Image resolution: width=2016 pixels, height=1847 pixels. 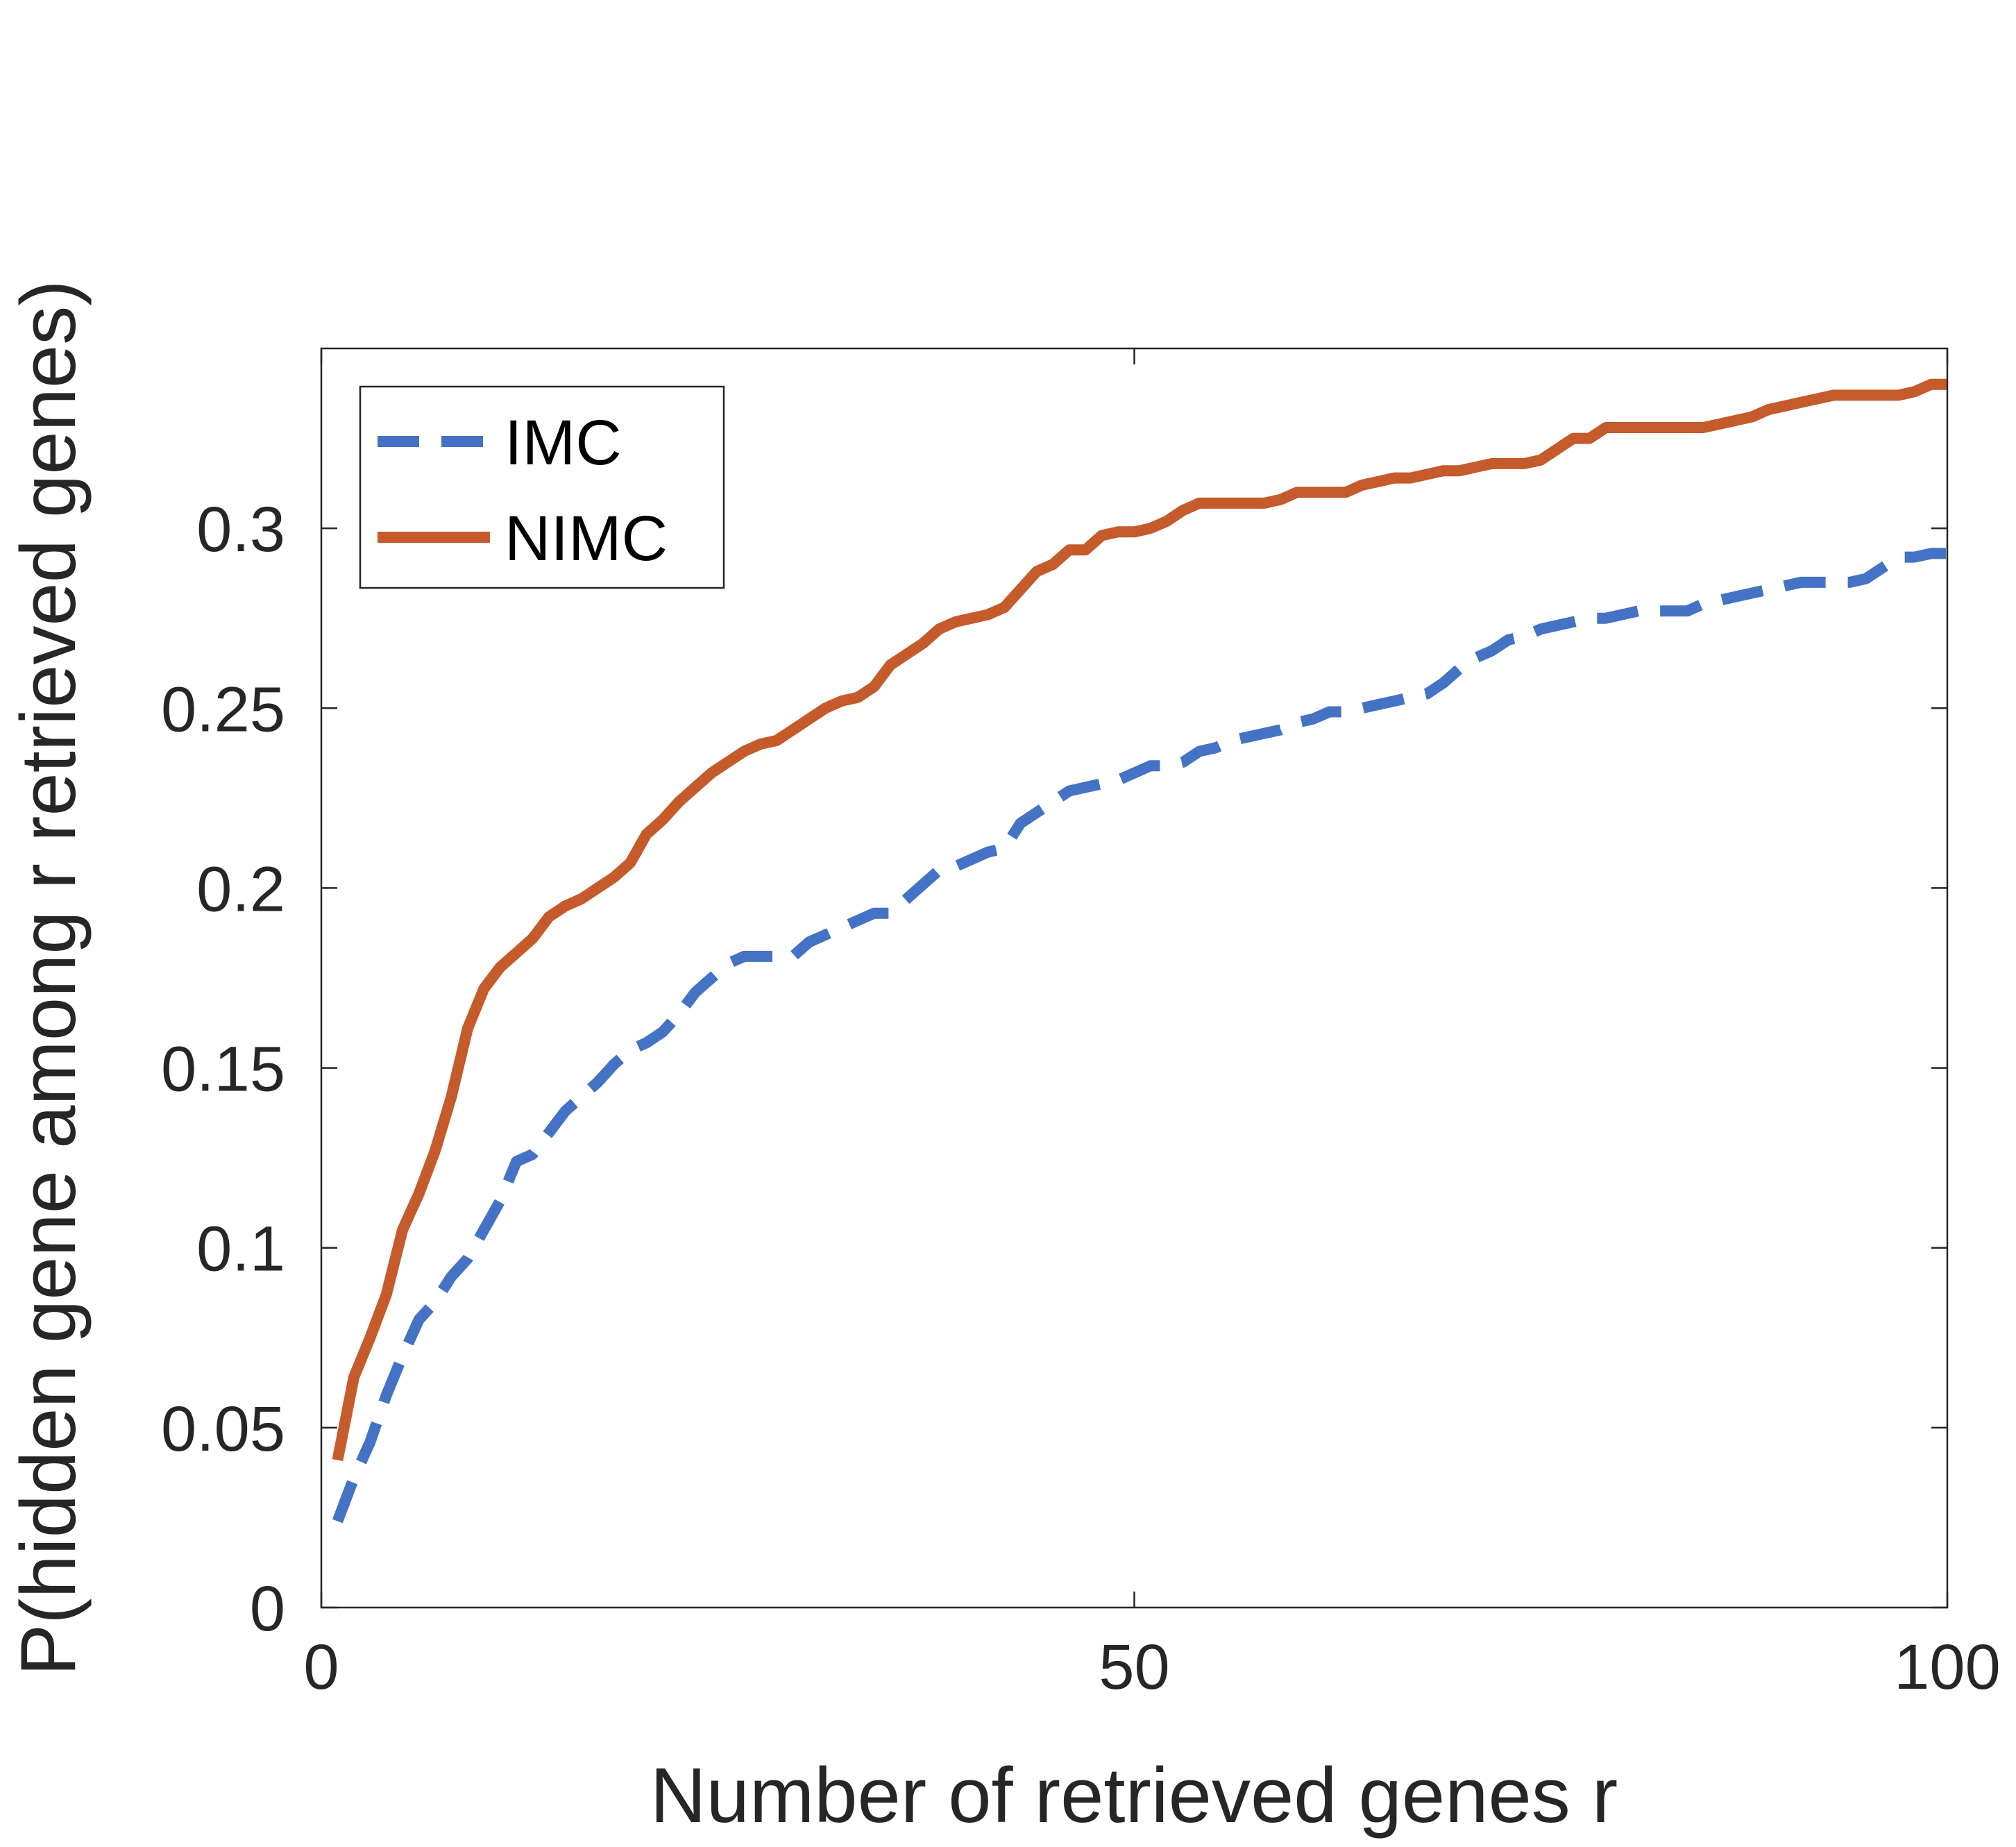 I want to click on legend: IMC NIMC, so click(x=542, y=487).